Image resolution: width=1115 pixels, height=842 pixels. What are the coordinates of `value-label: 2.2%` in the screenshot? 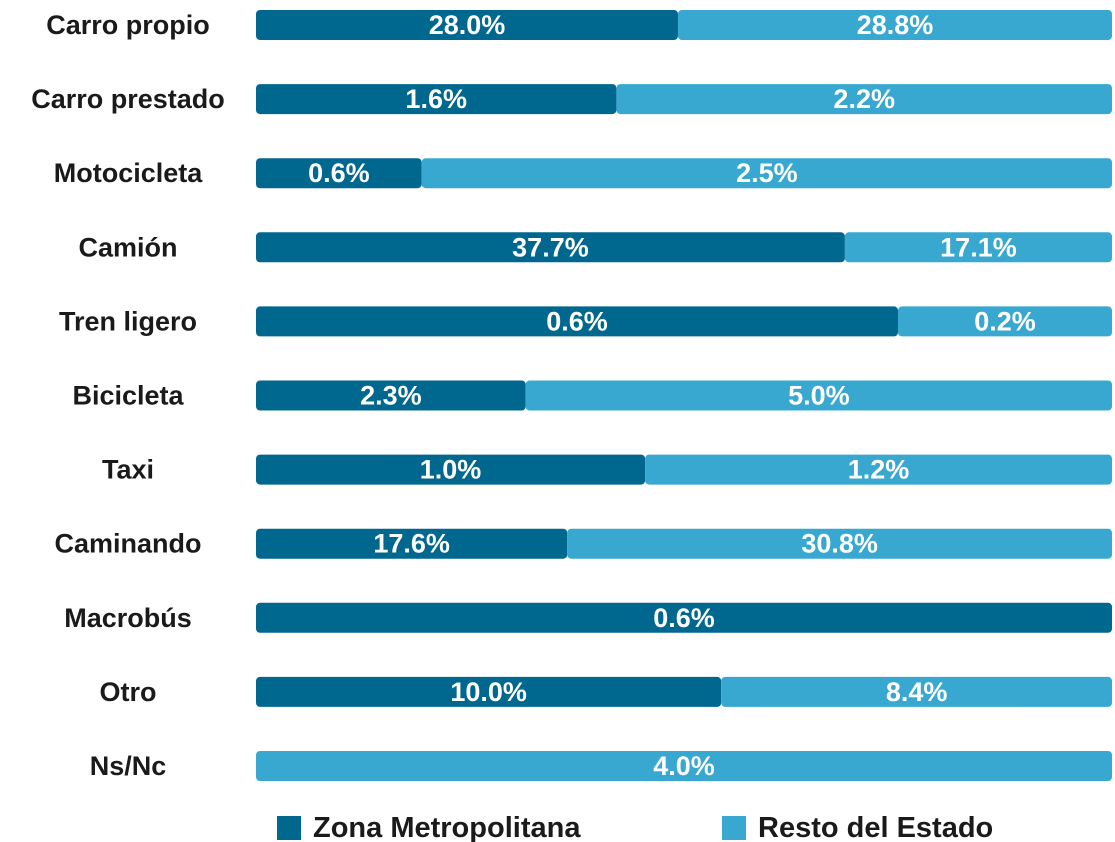 It's located at (864, 99).